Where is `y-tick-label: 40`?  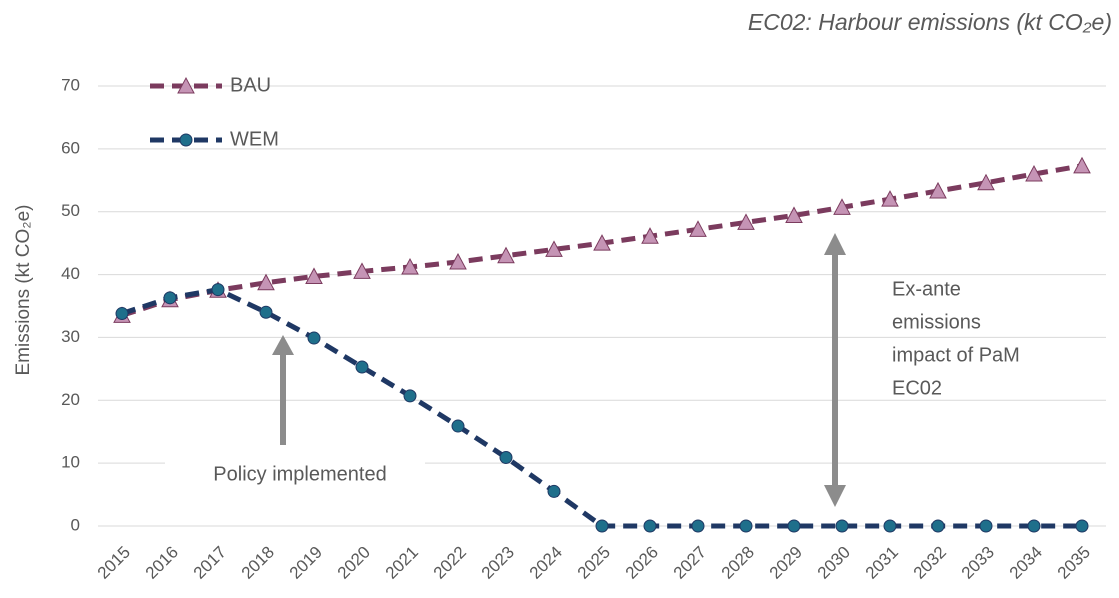 y-tick-label: 40 is located at coordinates (70, 273).